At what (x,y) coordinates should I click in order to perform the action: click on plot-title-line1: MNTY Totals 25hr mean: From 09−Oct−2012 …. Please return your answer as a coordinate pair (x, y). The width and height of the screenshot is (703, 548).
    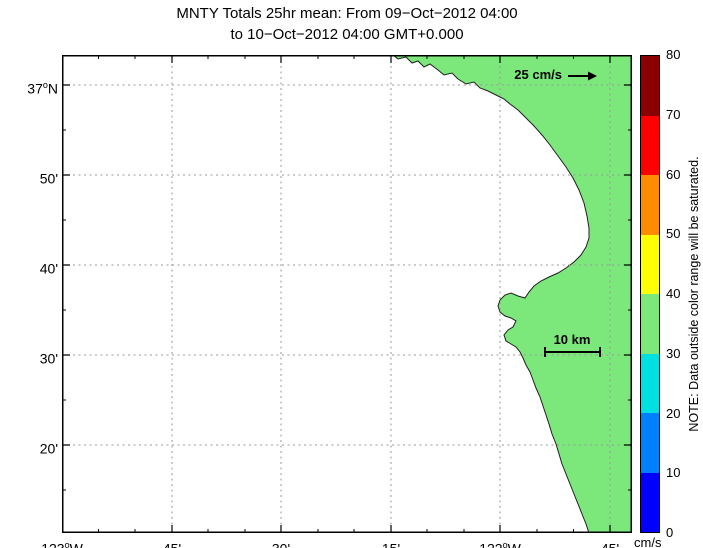
    Looking at the image, I should click on (347, 13).